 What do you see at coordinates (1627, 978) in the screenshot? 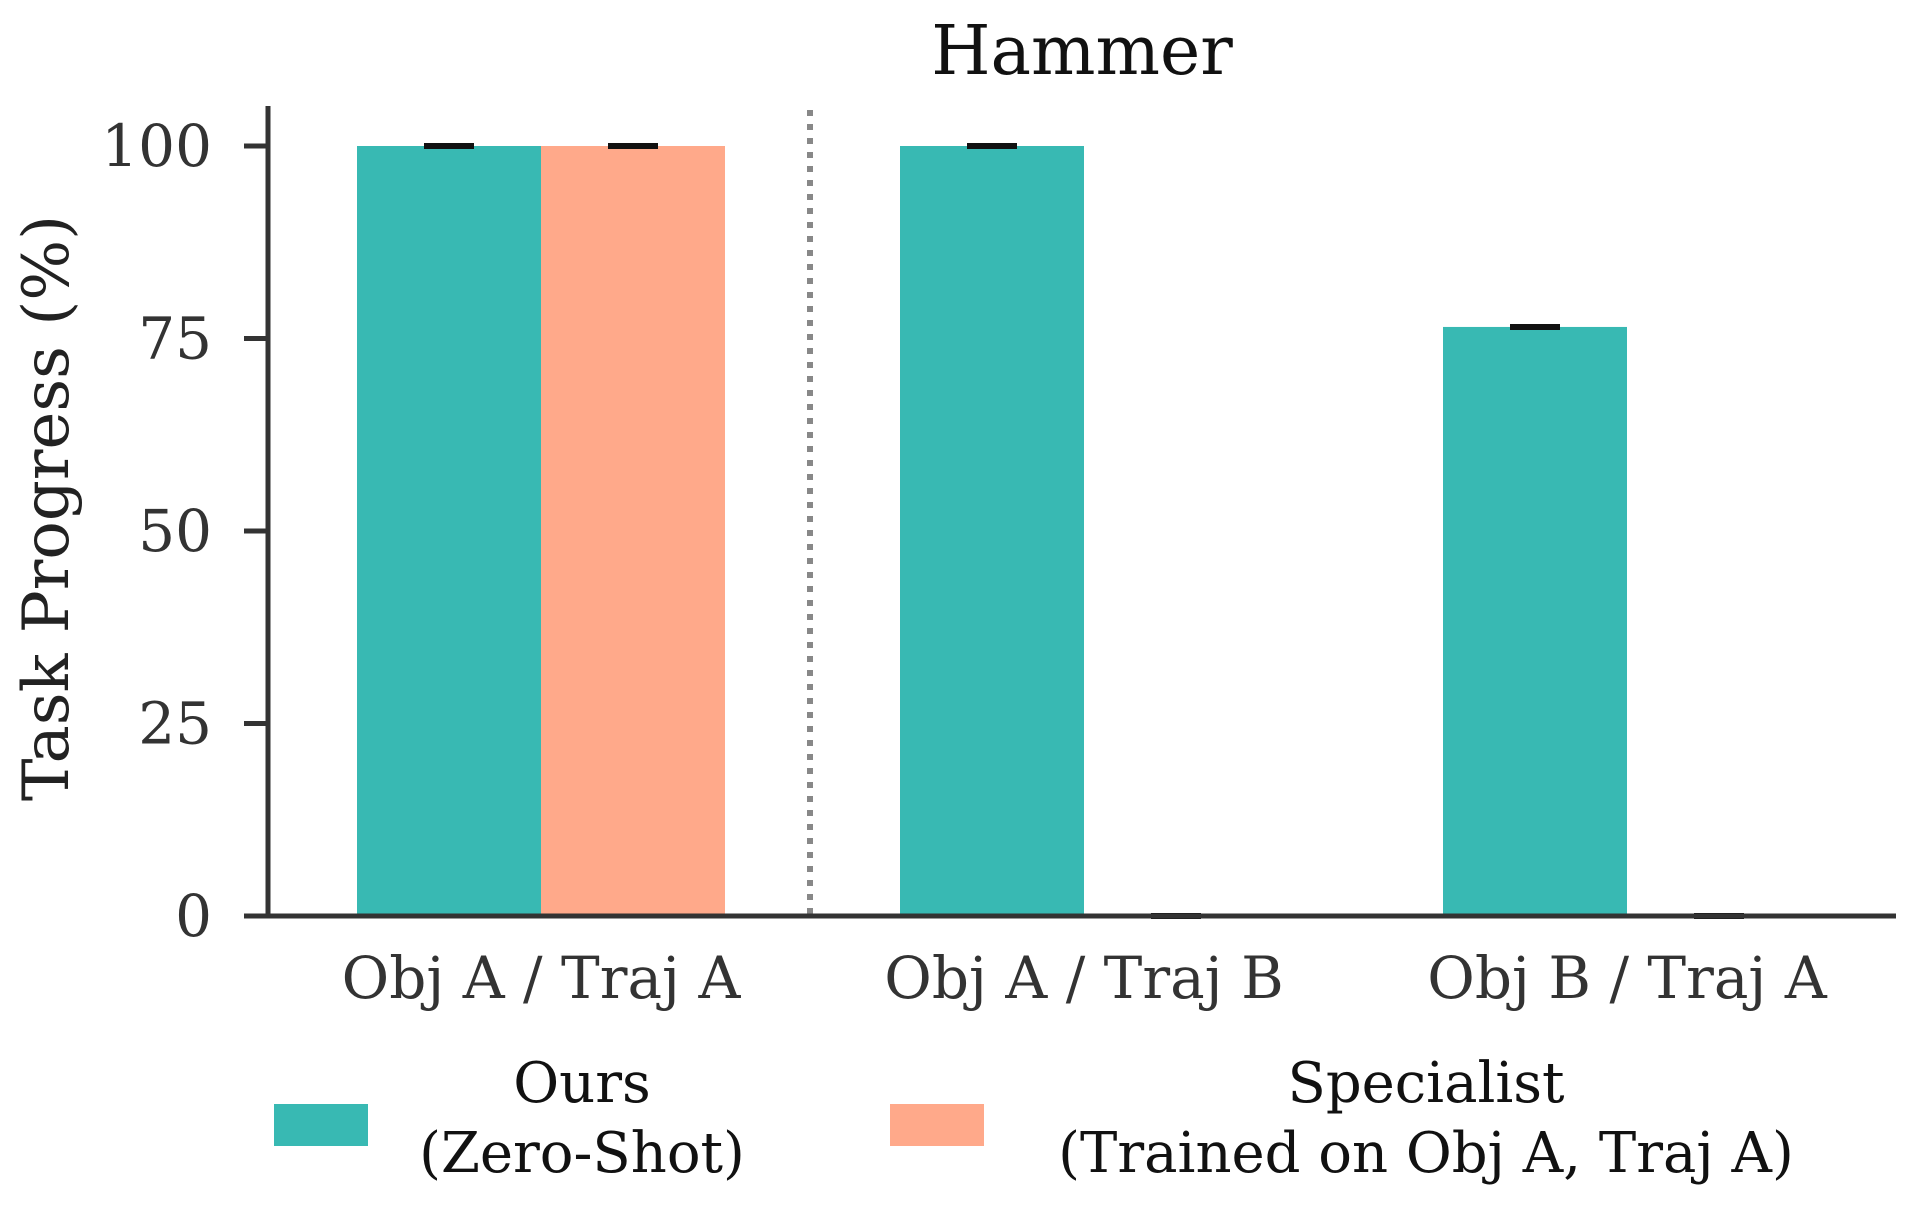
I see `x-tick-label-3: Obj B / Traj A` at bounding box center [1627, 978].